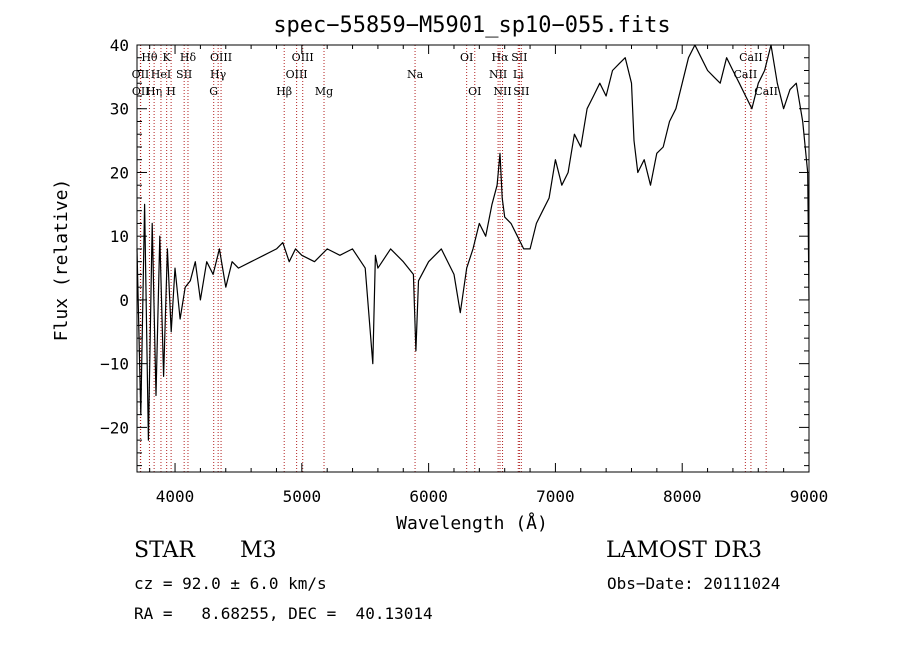  I want to click on marker-label: Mg, so click(324, 91).